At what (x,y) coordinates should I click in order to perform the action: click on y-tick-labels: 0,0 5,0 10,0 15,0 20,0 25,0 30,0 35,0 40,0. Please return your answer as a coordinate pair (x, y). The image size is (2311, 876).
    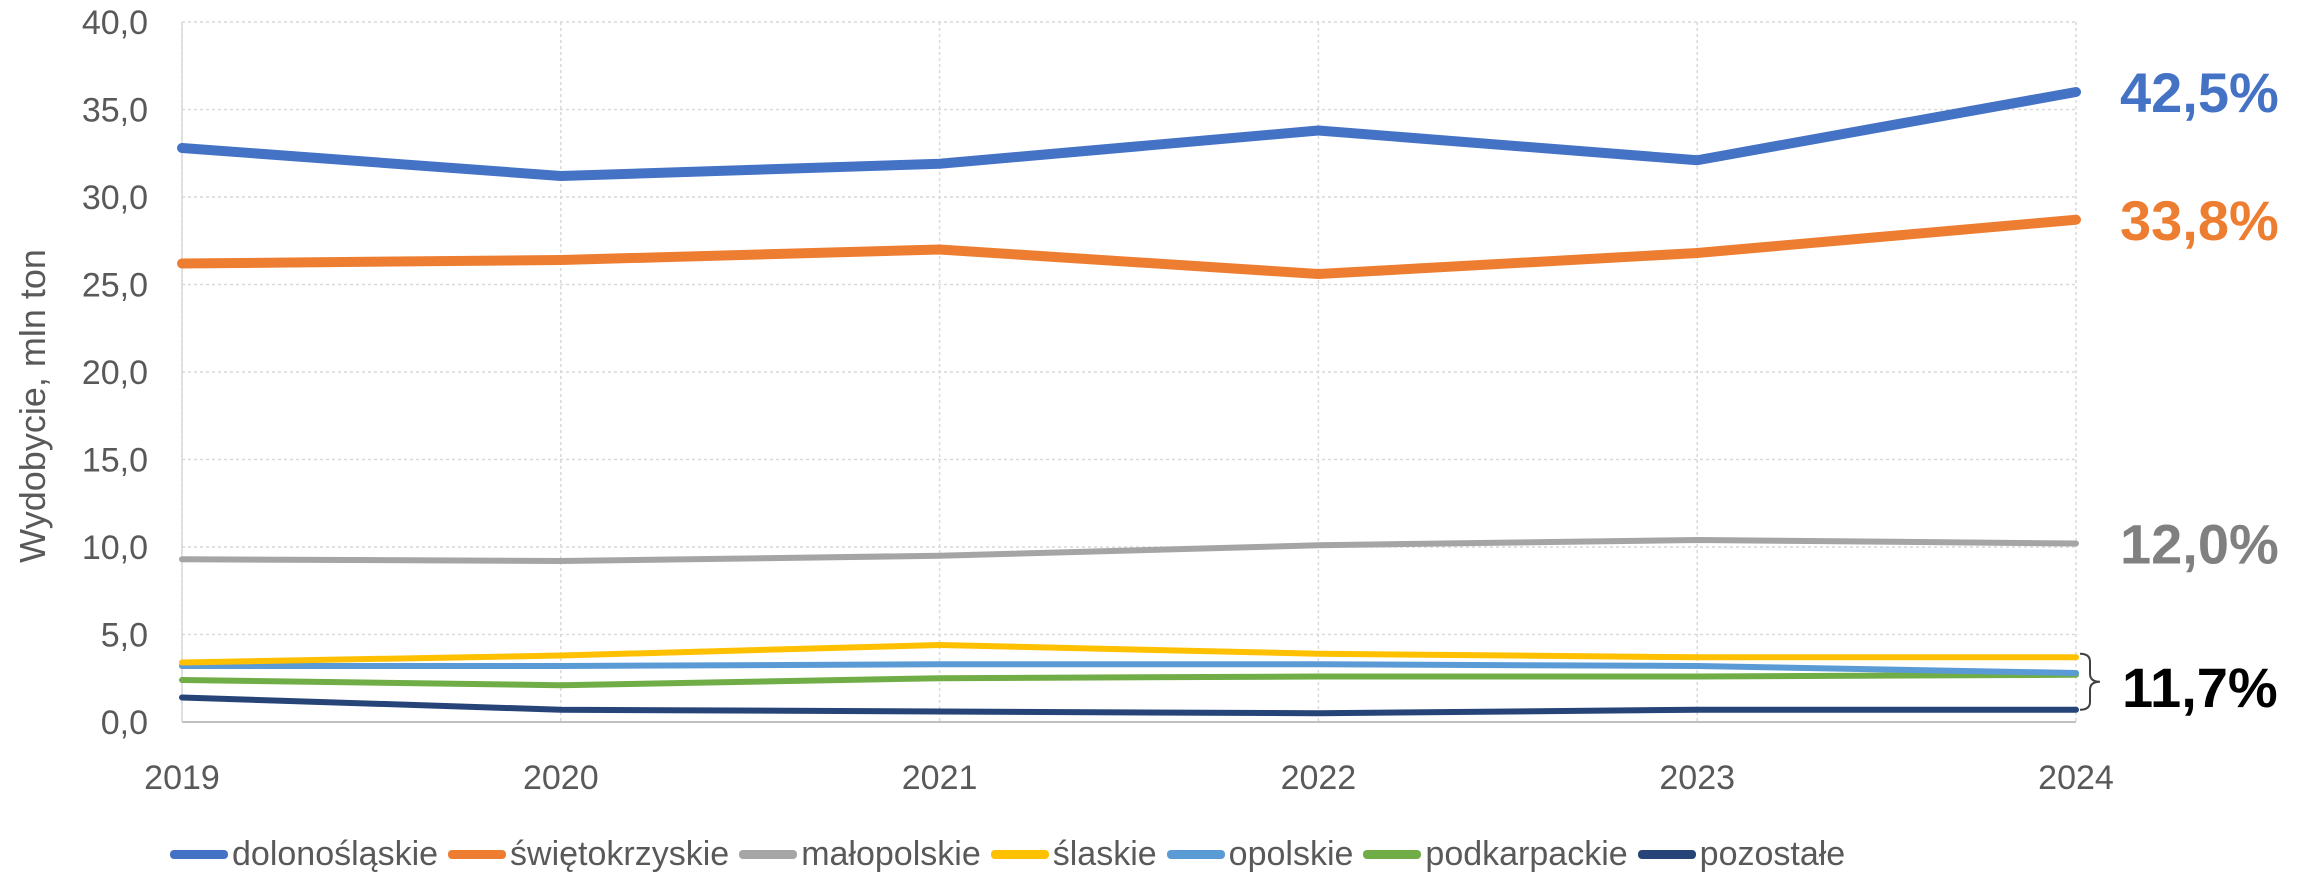
    Looking at the image, I should click on (115, 373).